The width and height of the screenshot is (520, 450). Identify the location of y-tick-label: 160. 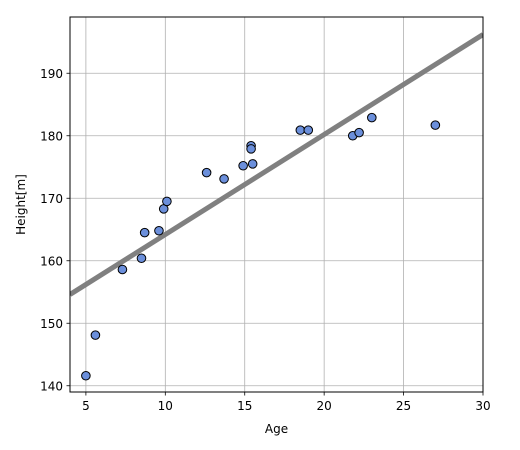
(51, 261).